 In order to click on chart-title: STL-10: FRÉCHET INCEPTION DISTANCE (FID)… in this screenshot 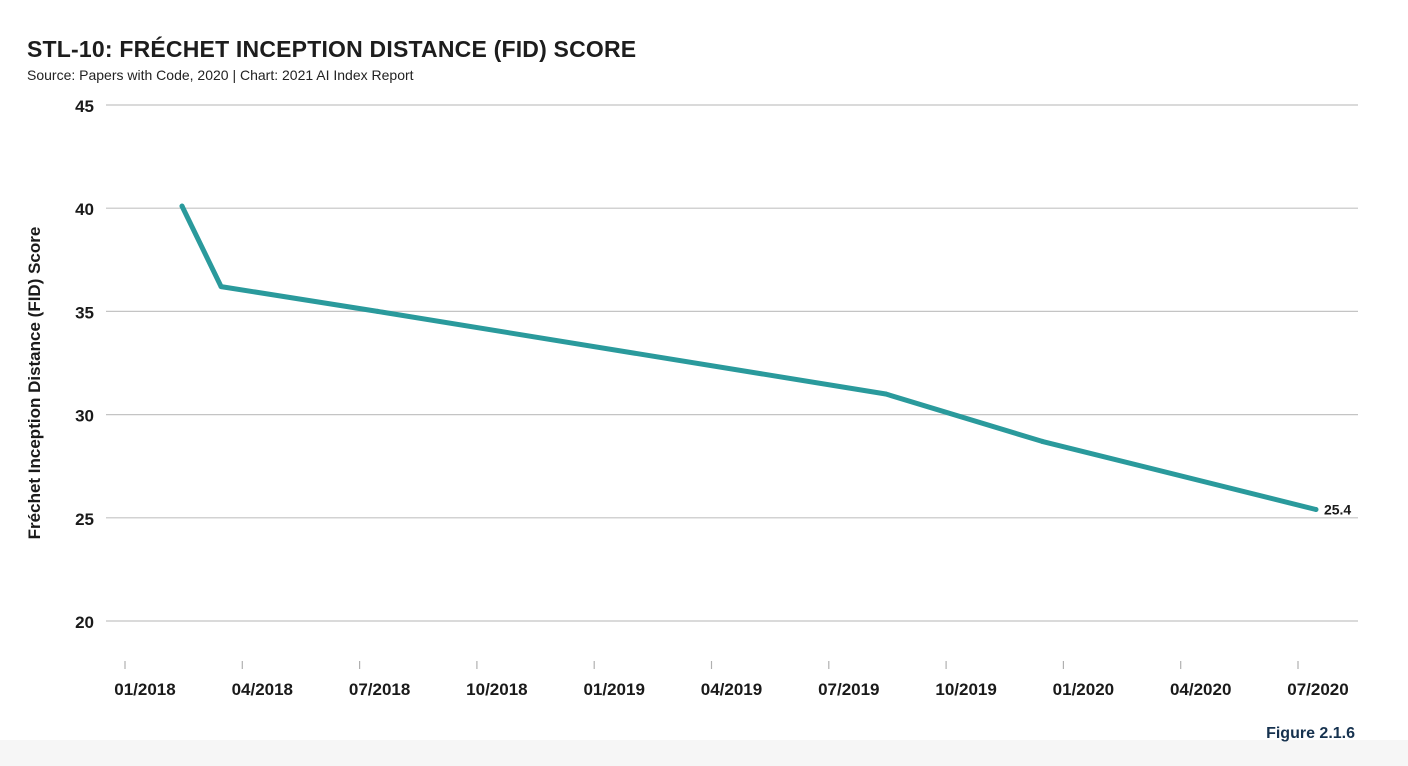, I will do `click(332, 49)`.